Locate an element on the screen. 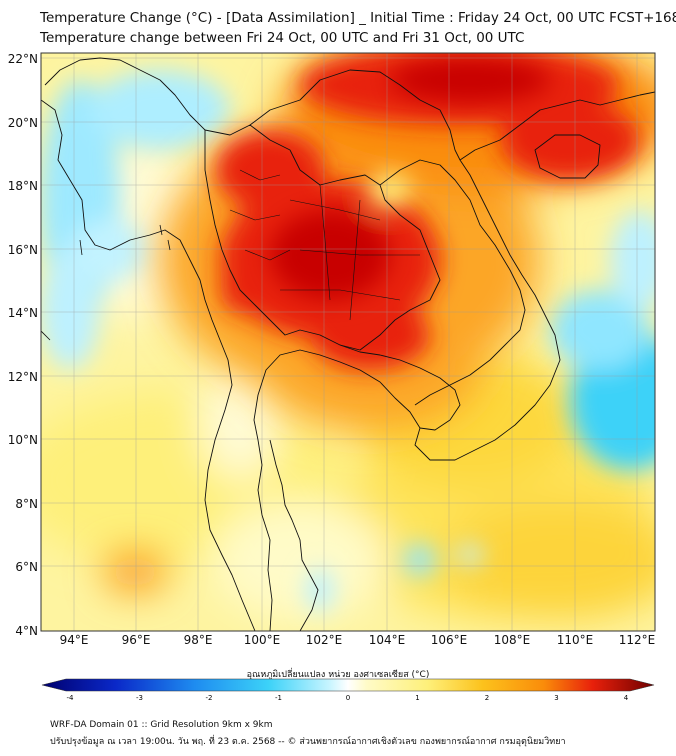  lon-label-106e: 106°E is located at coordinates (449, 640).